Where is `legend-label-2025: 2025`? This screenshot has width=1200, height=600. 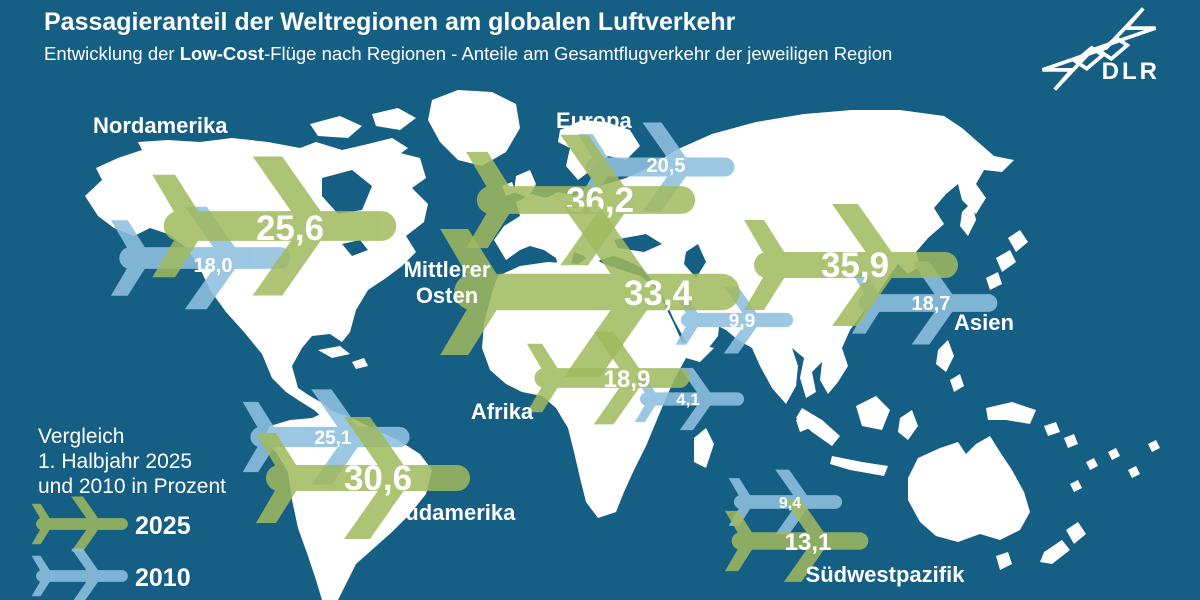 legend-label-2025: 2025 is located at coordinates (163, 526).